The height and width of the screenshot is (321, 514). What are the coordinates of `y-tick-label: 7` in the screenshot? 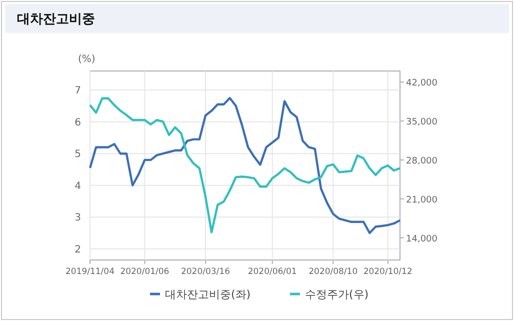 It's located at (77, 91).